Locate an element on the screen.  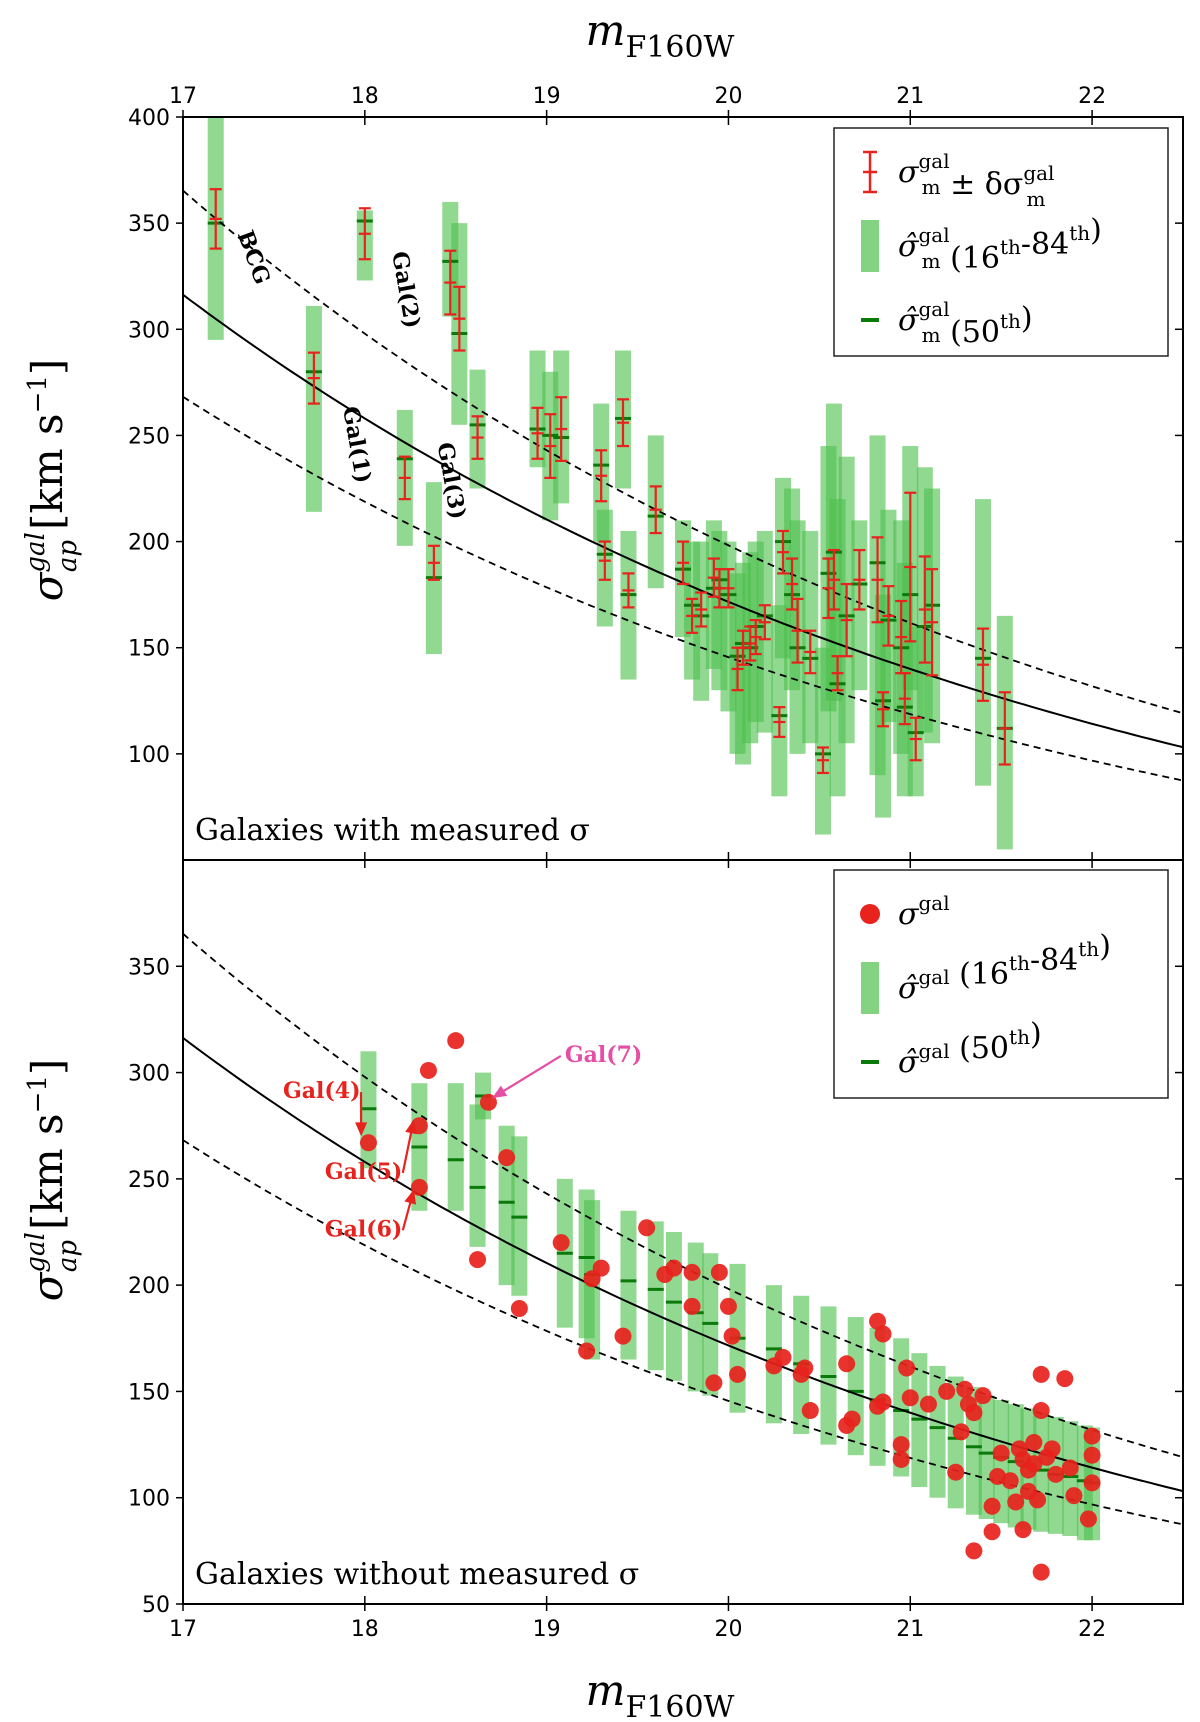
bottom-ytick-label: 200 is located at coordinates (149, 1286).